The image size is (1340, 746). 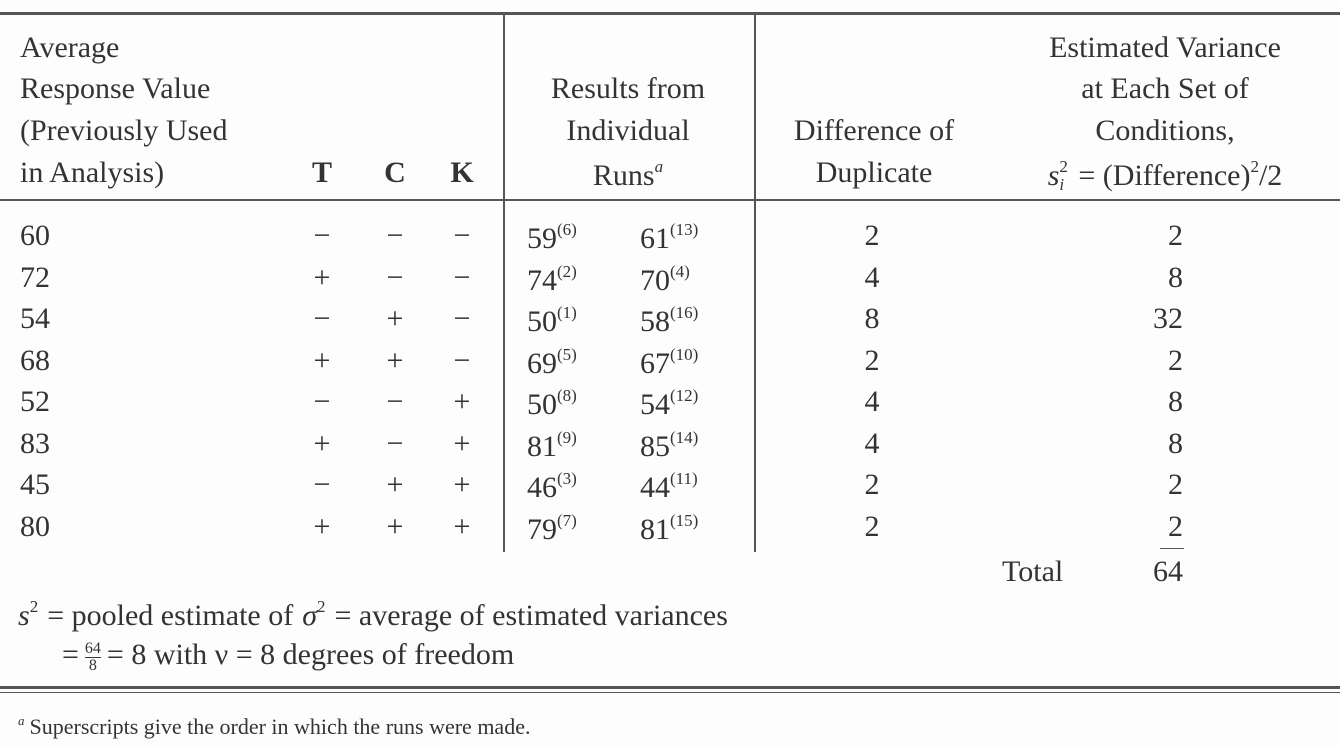 What do you see at coordinates (670, 200) in the screenshot?
I see `header-rule` at bounding box center [670, 200].